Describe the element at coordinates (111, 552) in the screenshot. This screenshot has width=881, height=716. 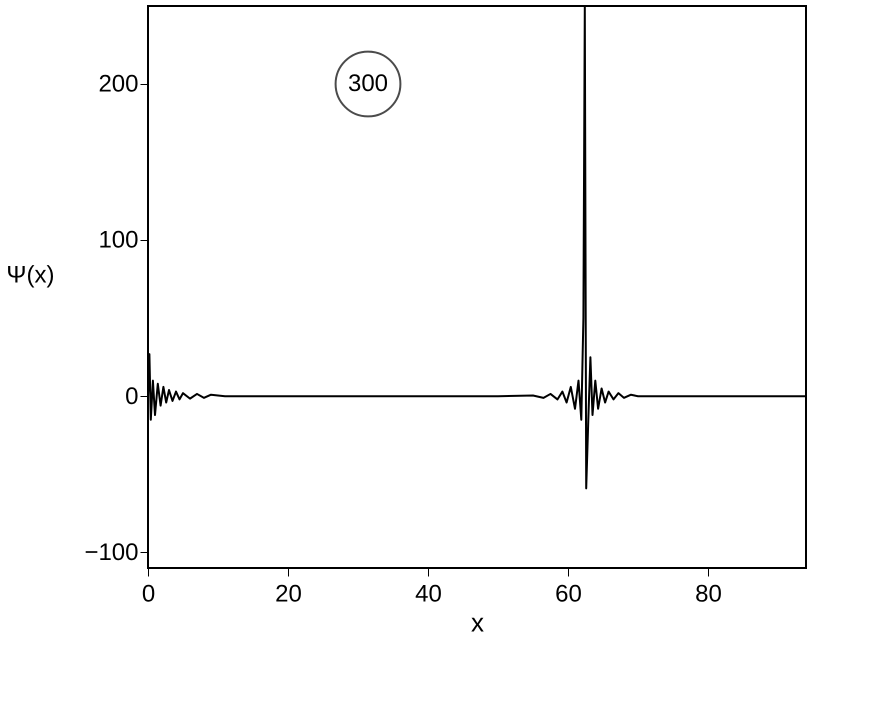
I see `y-tick-label: −100` at that location.